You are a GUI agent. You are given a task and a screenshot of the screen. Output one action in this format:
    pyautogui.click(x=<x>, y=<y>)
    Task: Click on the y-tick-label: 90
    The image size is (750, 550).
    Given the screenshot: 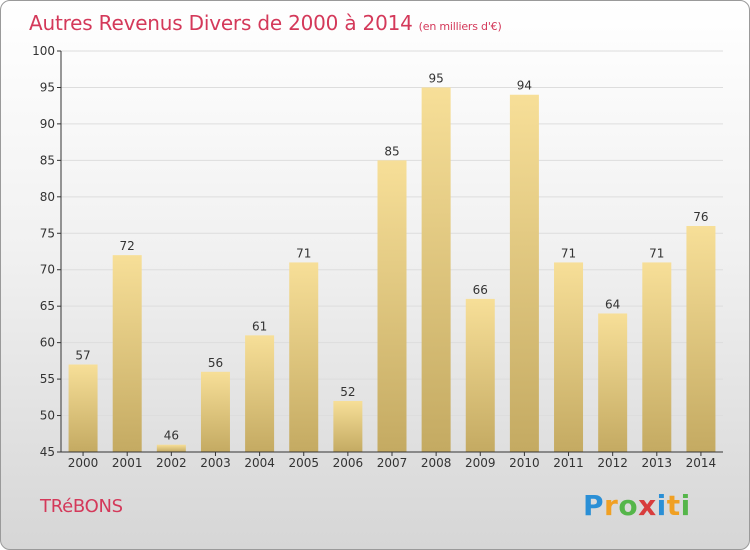 What is the action you would take?
    pyautogui.click(x=47, y=124)
    